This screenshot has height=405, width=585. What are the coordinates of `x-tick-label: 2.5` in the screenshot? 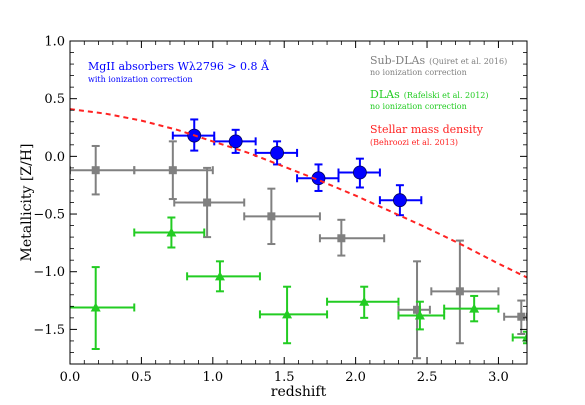 It's located at (427, 377).